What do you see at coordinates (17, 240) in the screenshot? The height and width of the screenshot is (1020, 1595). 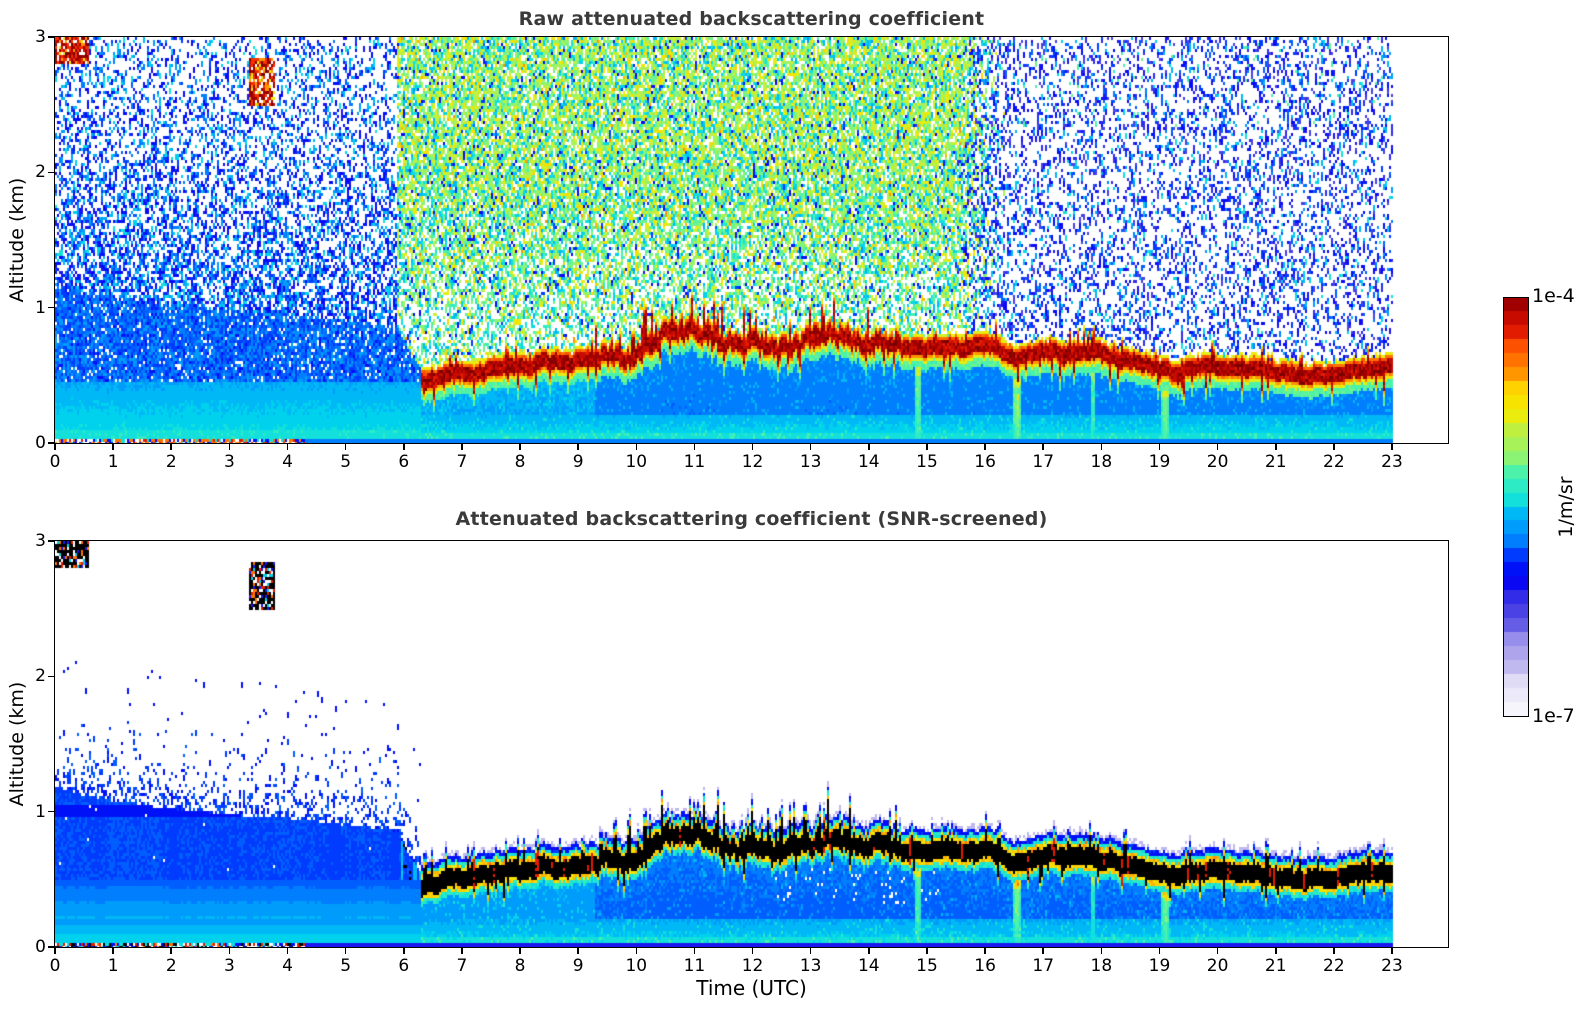 I see `raw-y-axis-label: Altitude (km)` at bounding box center [17, 240].